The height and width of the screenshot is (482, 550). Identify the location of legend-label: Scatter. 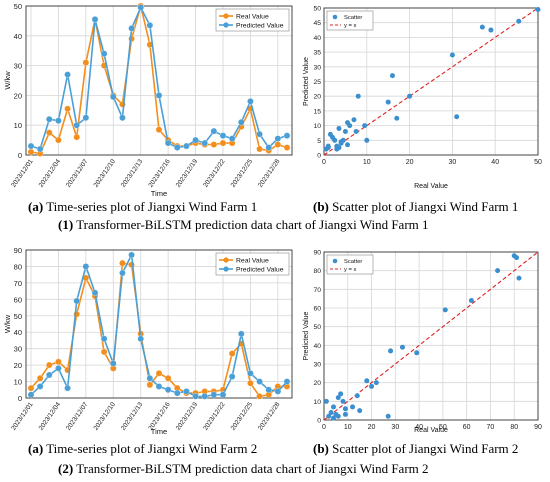
(353, 18).